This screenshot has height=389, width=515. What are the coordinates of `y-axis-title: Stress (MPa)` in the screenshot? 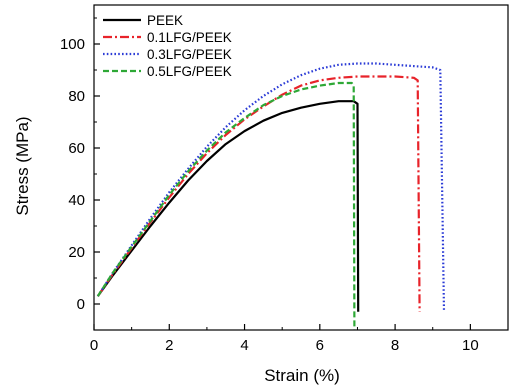 It's located at (22, 165).